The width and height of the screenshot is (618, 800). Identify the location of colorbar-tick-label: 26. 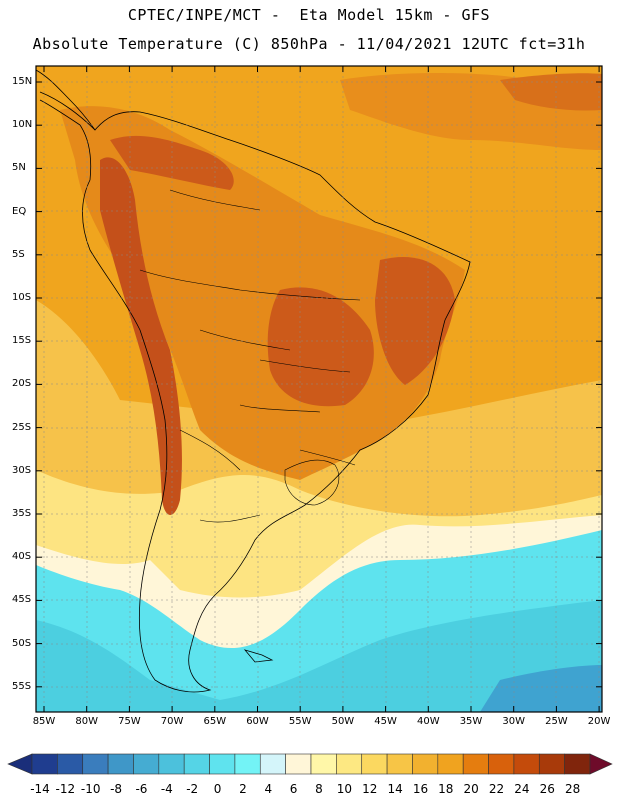
(547, 789).